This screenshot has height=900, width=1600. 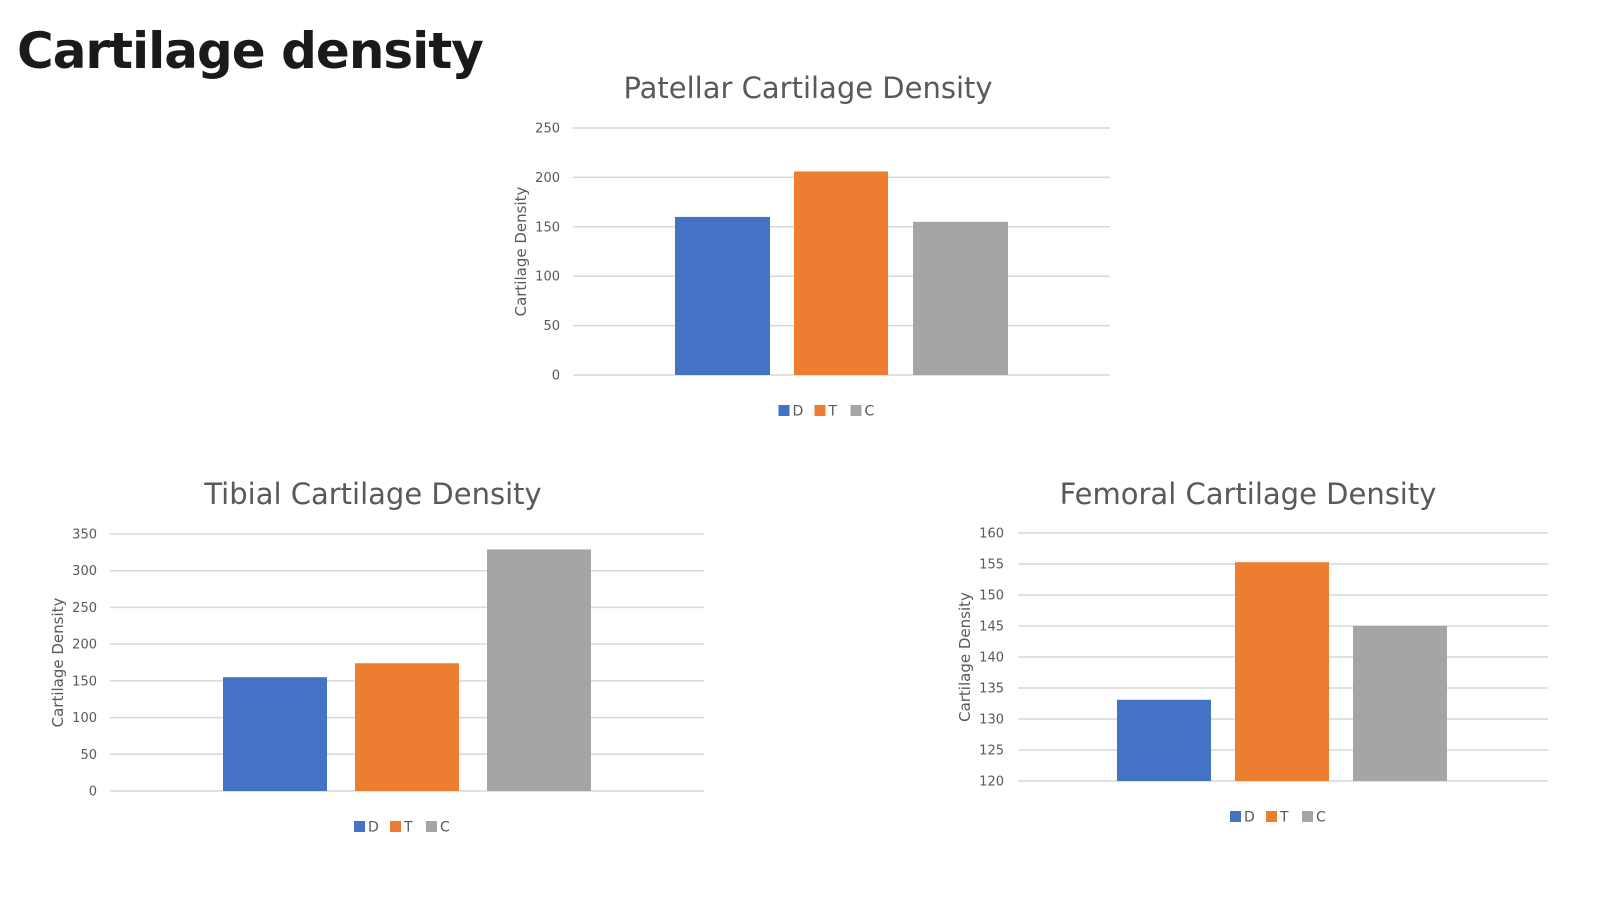 I want to click on y-tick-label: 160, so click(x=991, y=534).